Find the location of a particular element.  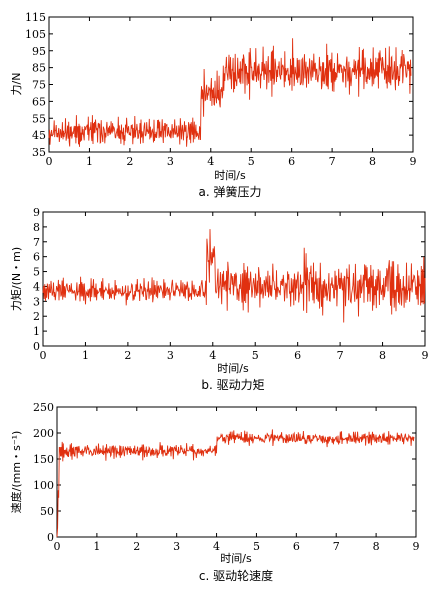

y-tick-label: 7 is located at coordinates (36, 242).